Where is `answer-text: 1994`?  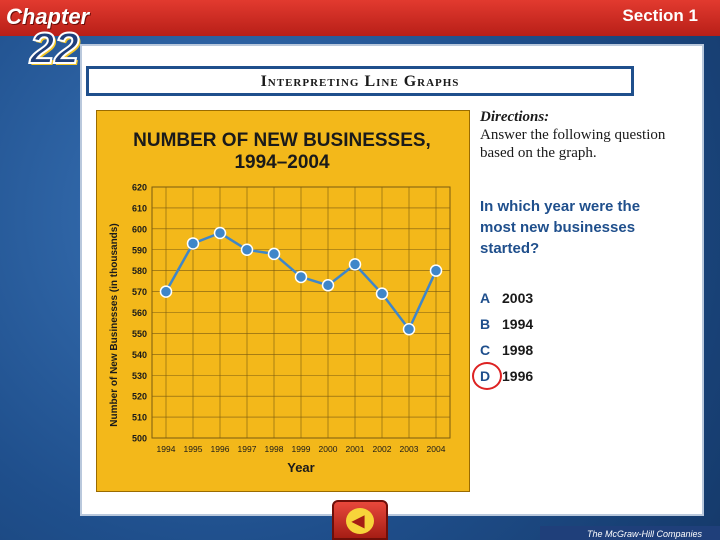
answer-text: 1994 is located at coordinates (518, 324).